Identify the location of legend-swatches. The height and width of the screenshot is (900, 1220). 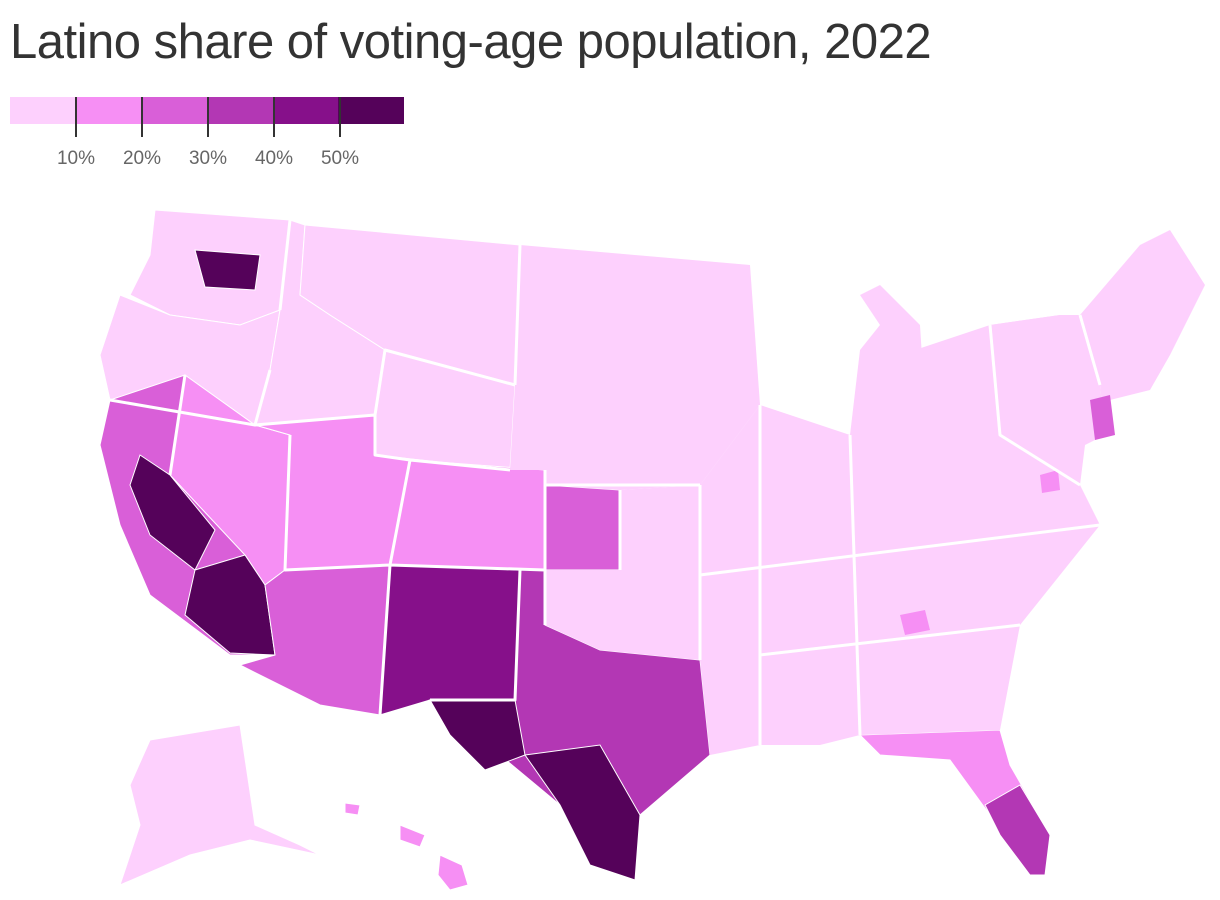
(207, 110).